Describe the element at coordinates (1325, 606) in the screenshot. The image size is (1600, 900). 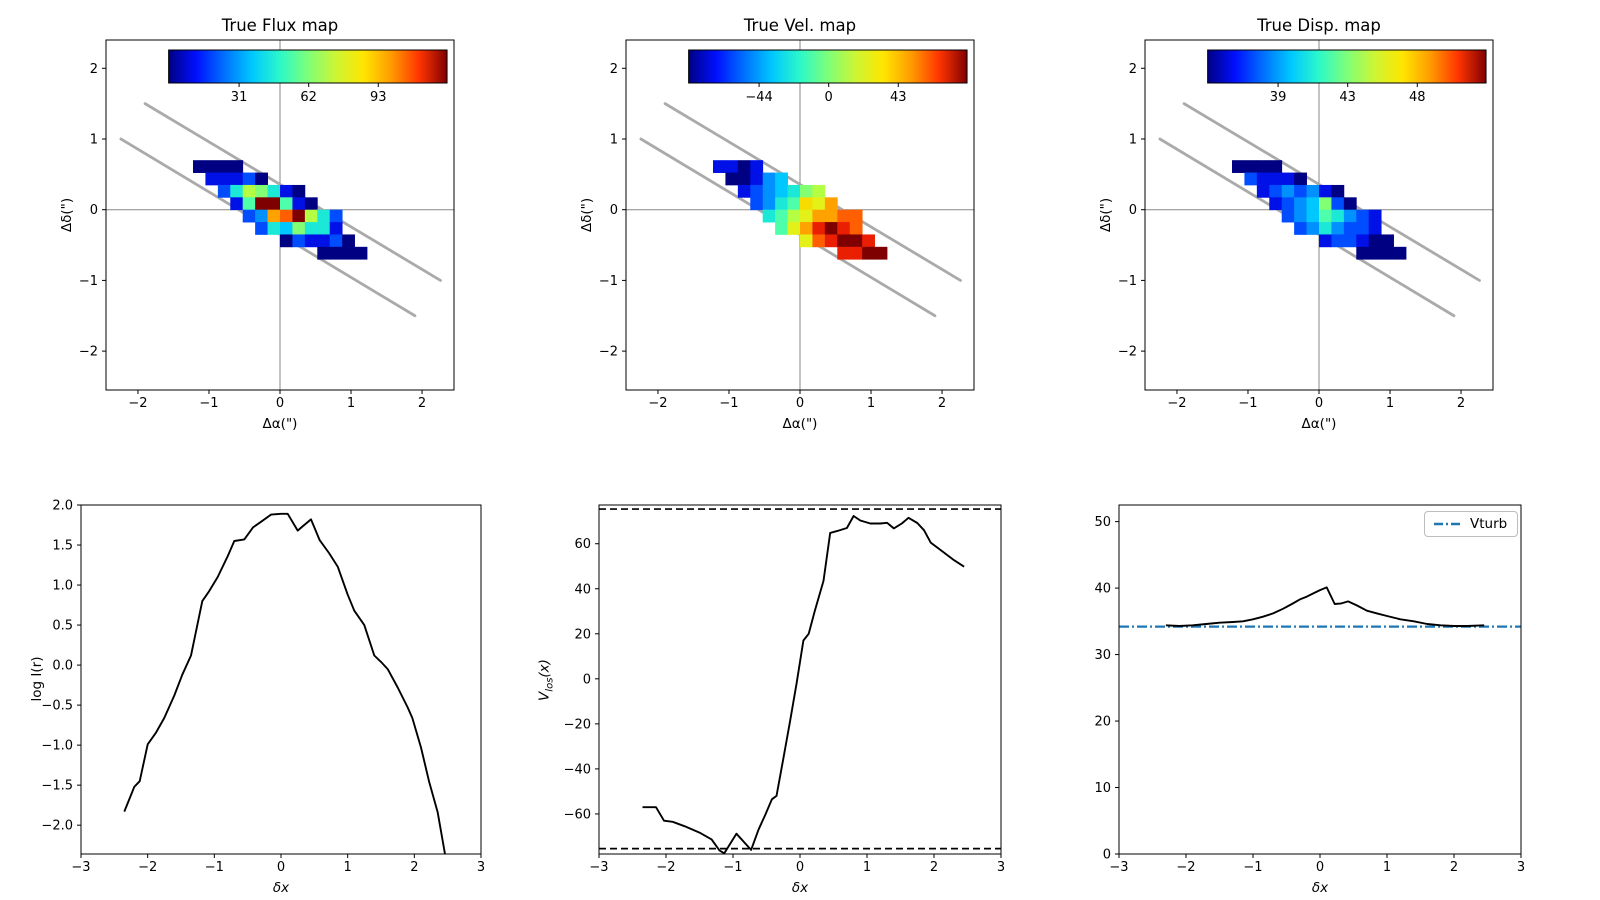
I see `sig-profile-line` at that location.